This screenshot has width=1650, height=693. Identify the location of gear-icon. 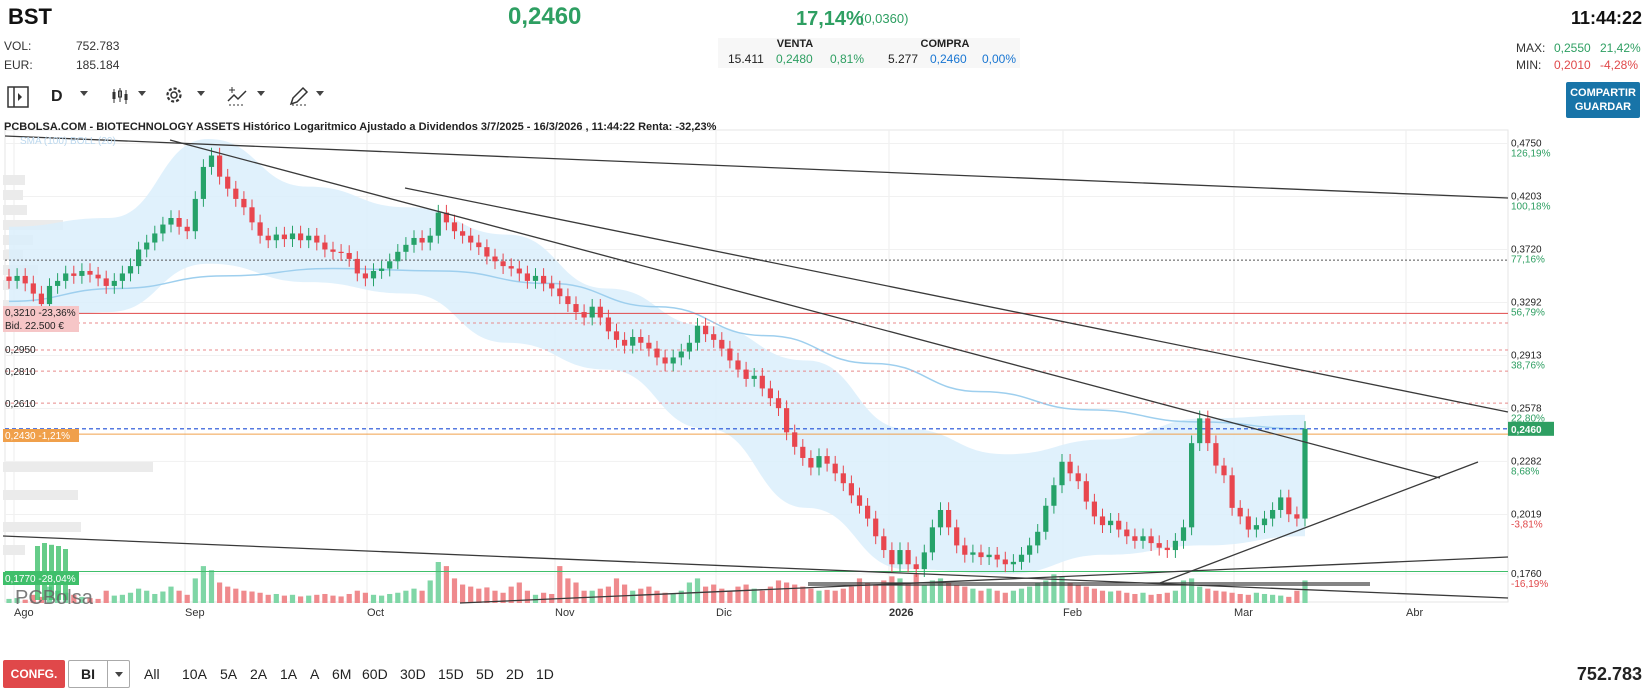
(174, 97).